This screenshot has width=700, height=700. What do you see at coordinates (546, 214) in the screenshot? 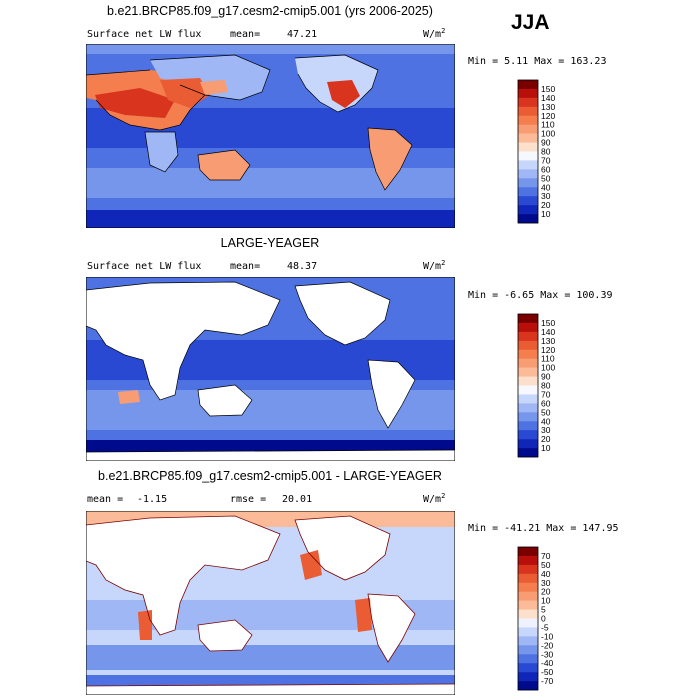
I see `colorbar-1-tick-label: 10` at bounding box center [546, 214].